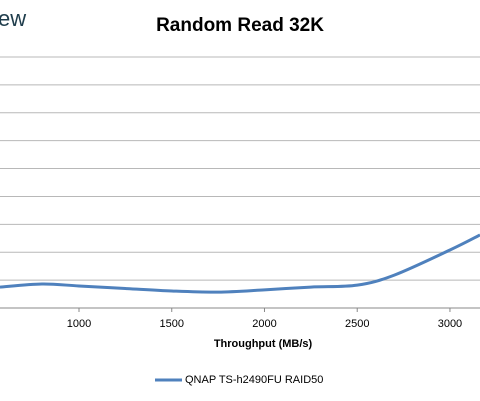  What do you see at coordinates (13, 18) in the screenshot?
I see `logo: ew` at bounding box center [13, 18].